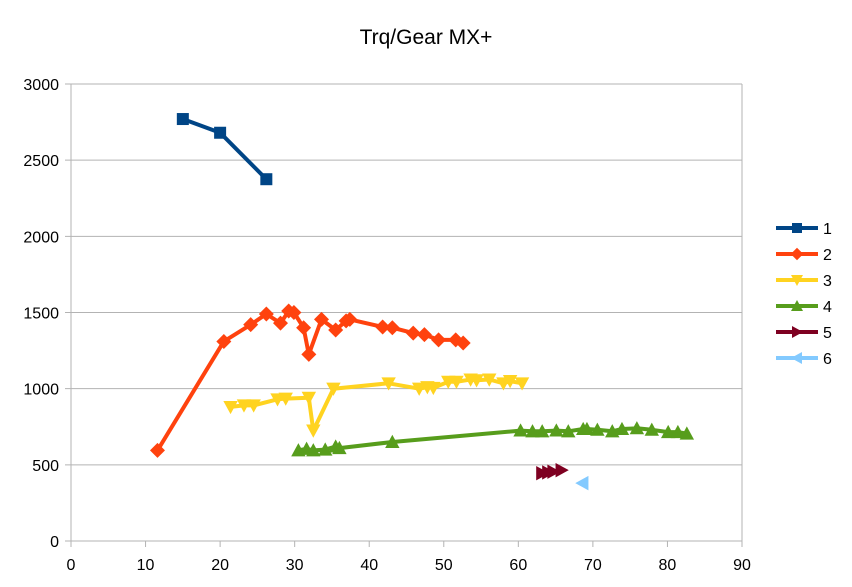 The height and width of the screenshot is (587, 852). What do you see at coordinates (41, 161) in the screenshot?
I see `y-tick-label: 2500` at bounding box center [41, 161].